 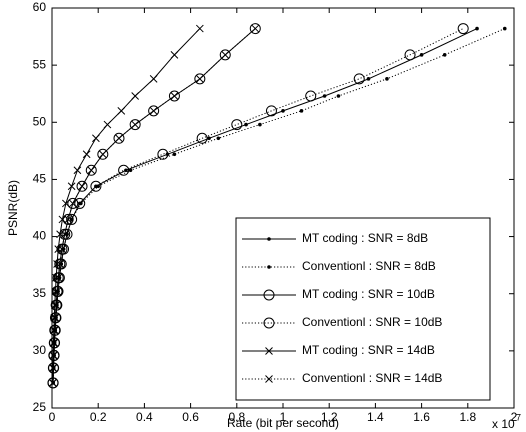 I want to click on legend-label: Conventionl : SNR = 8dB, so click(x=369, y=266).